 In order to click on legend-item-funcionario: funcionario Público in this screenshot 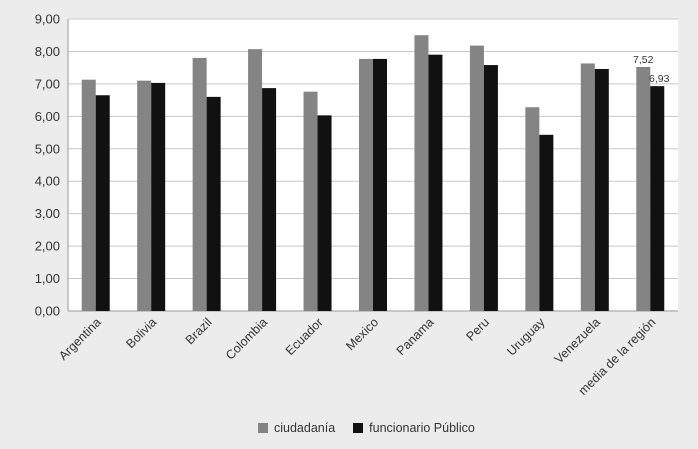, I will do `click(414, 428)`.